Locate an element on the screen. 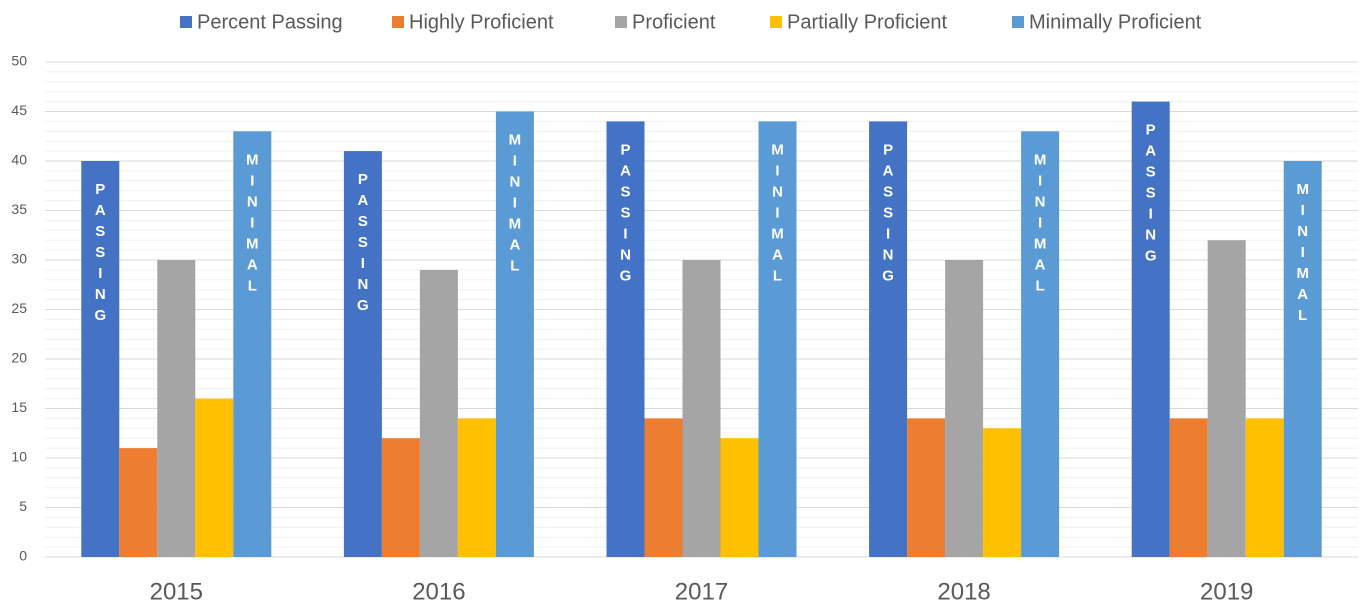  legend-label: Minimally Proficient is located at coordinates (1115, 22).